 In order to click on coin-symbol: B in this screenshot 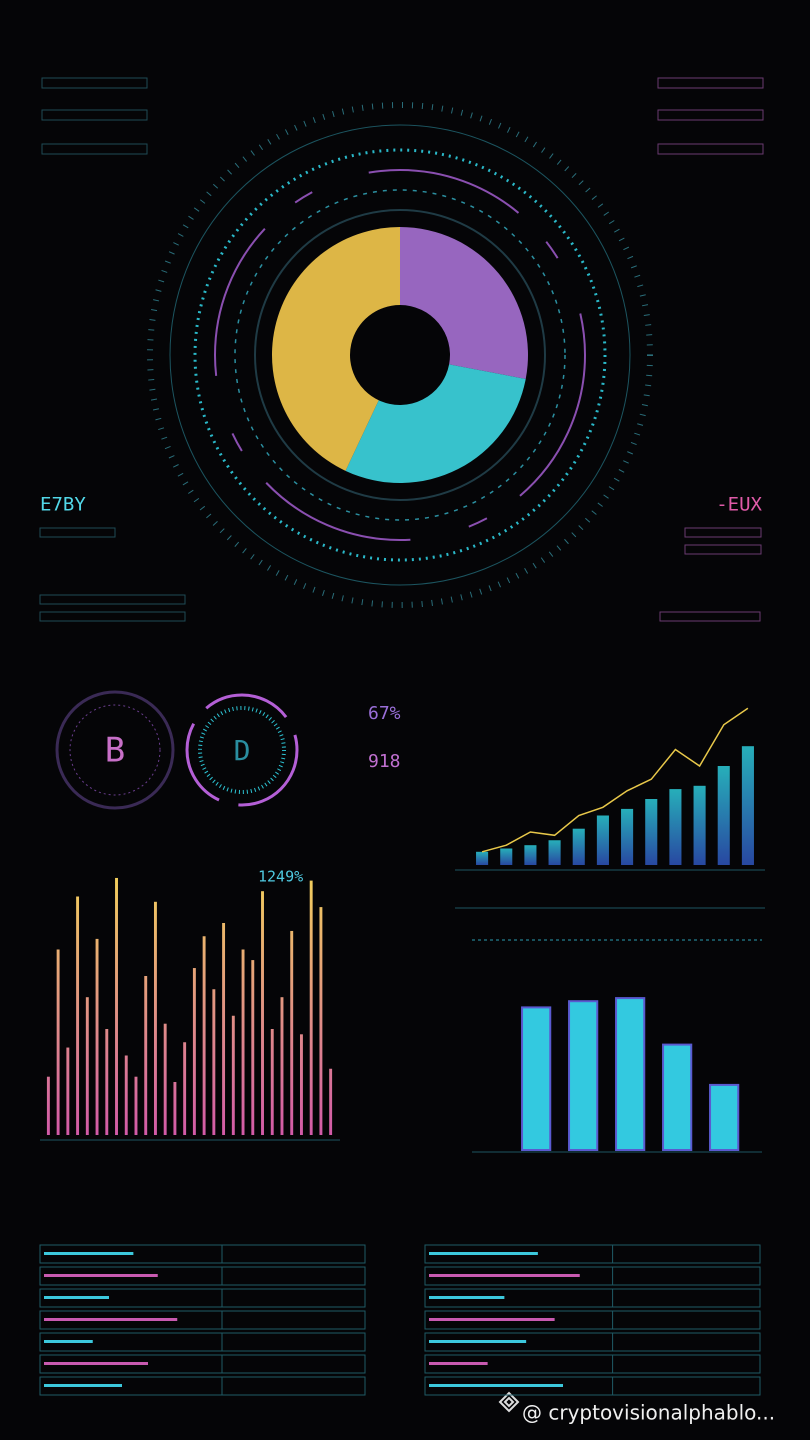, I will do `click(115, 751)`.